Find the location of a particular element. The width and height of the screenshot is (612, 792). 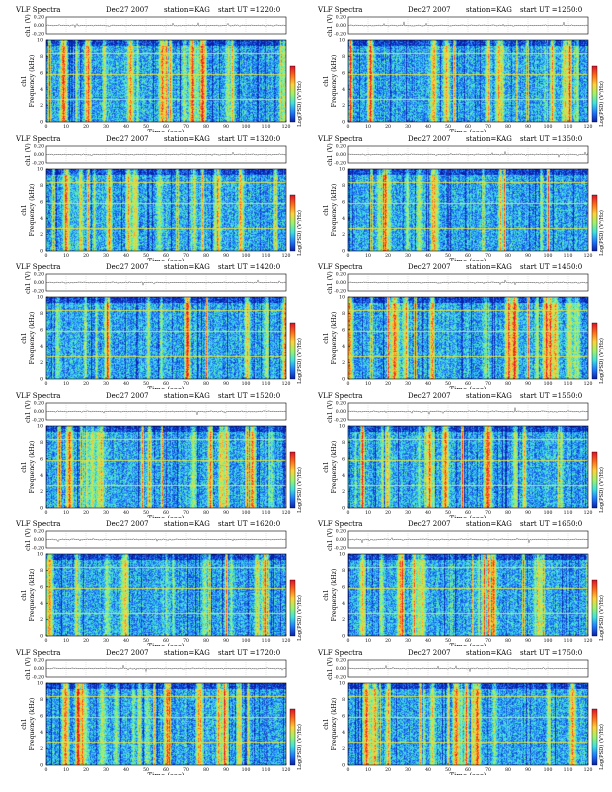

time-tick-label: 30 is located at coordinates (106, 513).